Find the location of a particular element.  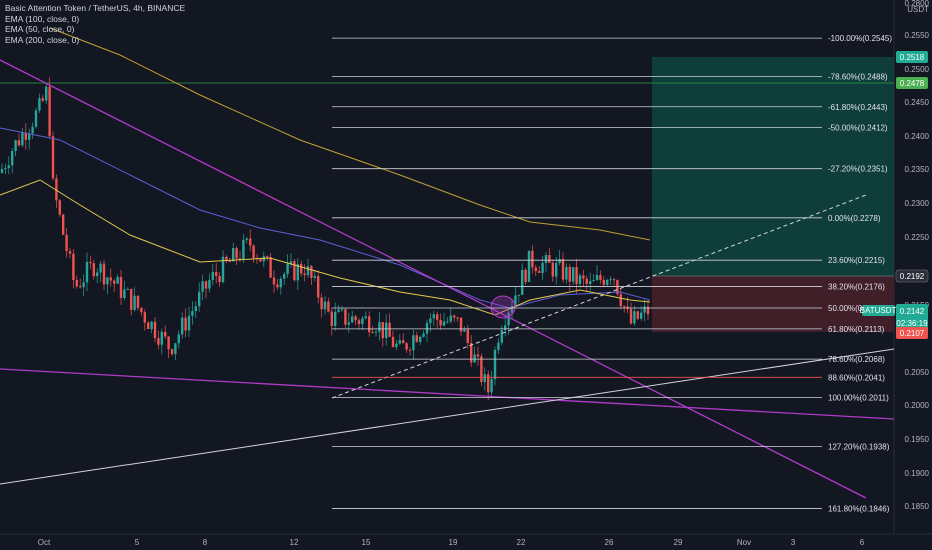

time-tick-label: 29 is located at coordinates (678, 542).